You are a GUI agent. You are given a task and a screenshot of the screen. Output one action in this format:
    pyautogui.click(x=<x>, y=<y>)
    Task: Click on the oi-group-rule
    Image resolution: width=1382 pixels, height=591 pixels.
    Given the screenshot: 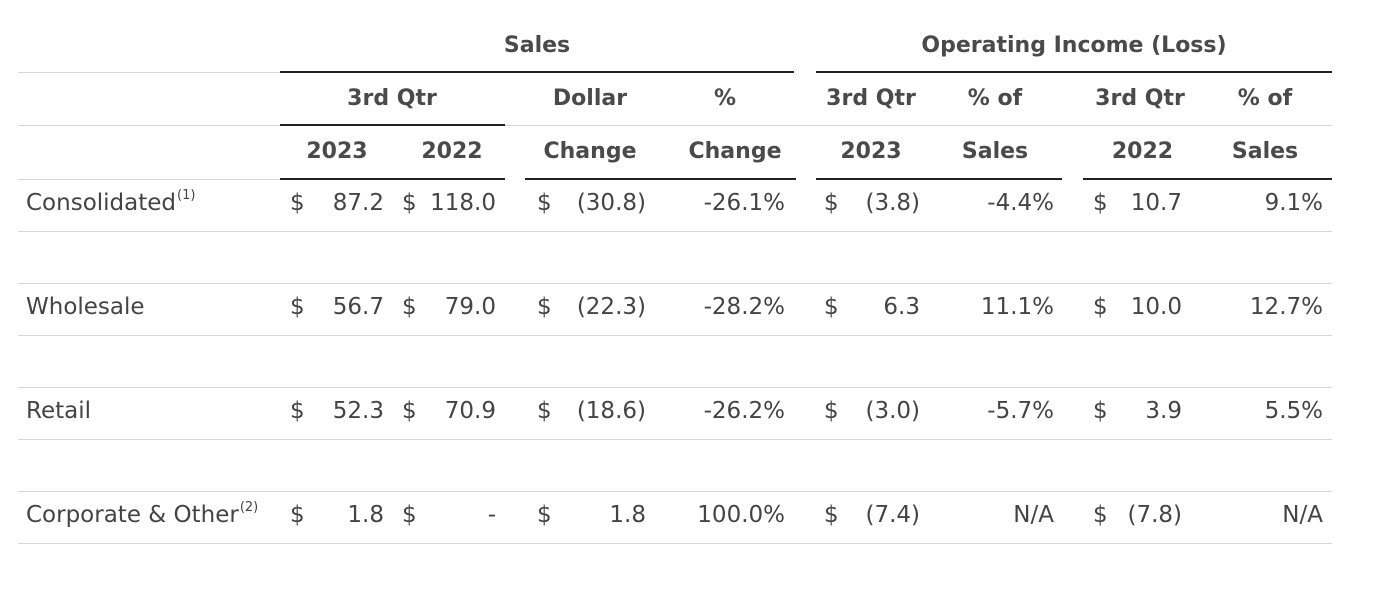 What is the action you would take?
    pyautogui.click(x=1074, y=72)
    